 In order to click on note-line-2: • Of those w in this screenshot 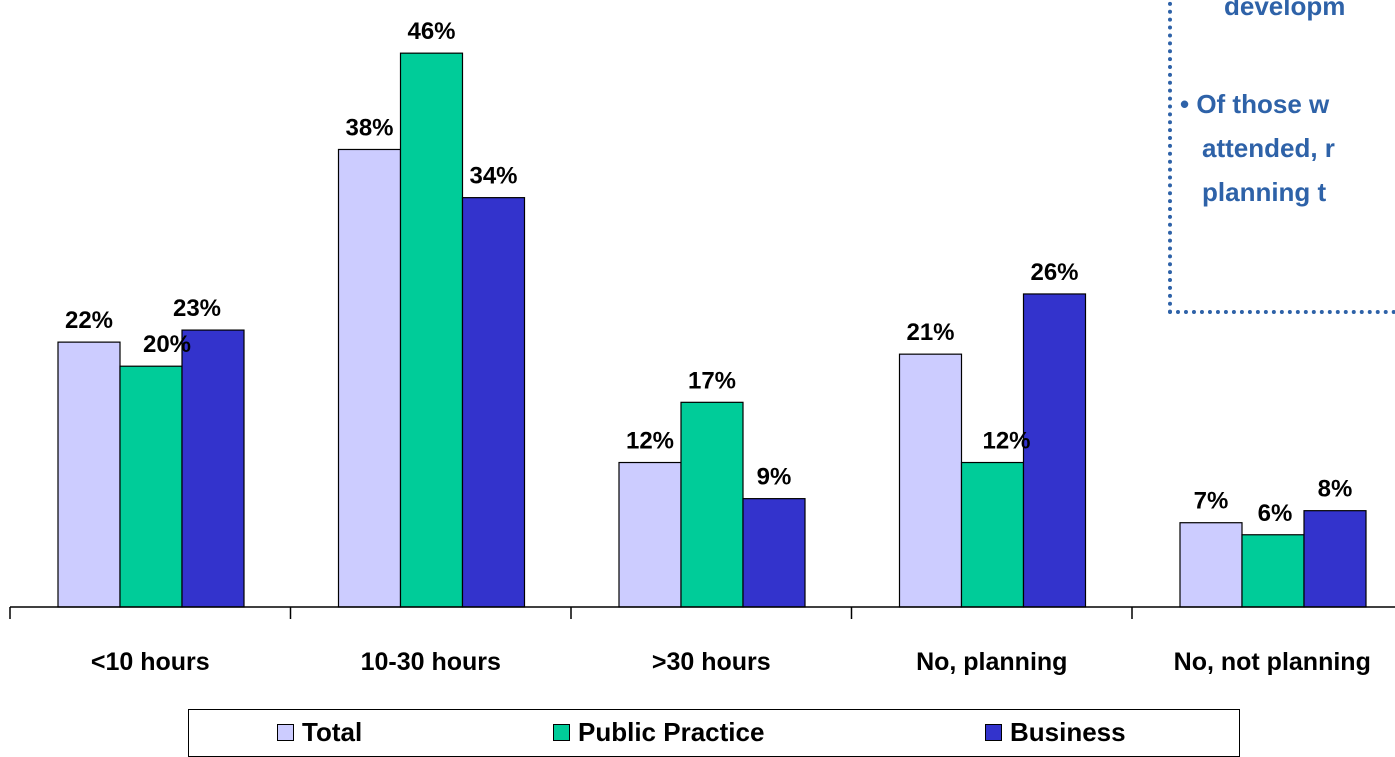, I will do `click(1255, 104)`.